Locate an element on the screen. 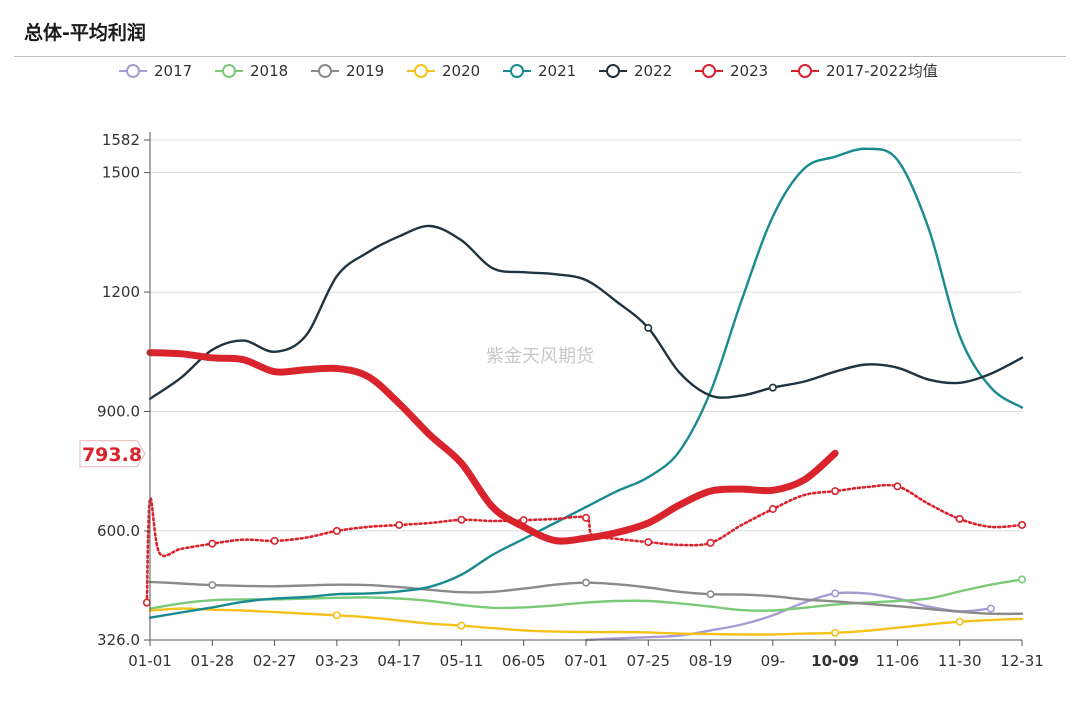 The height and width of the screenshot is (724, 1080). x-tick-label: 04-17 is located at coordinates (399, 661).